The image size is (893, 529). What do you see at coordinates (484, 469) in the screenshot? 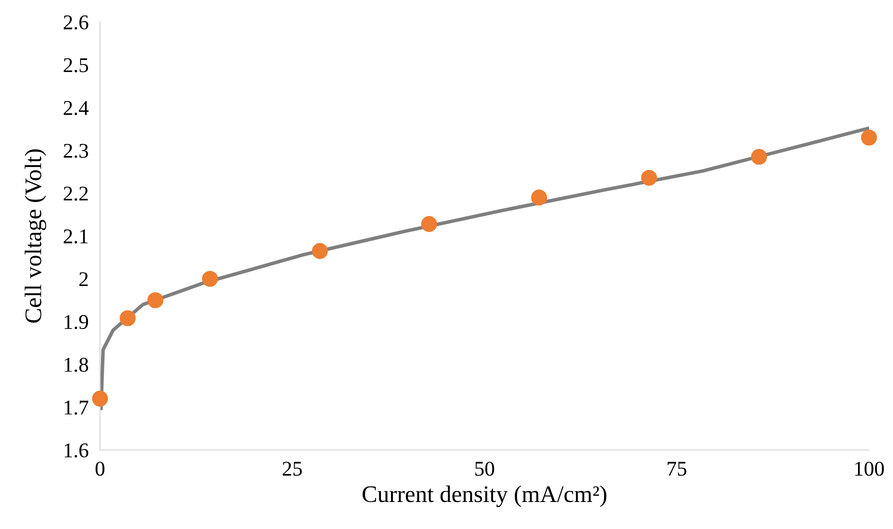
I see `x-tick-label: 50` at bounding box center [484, 469].